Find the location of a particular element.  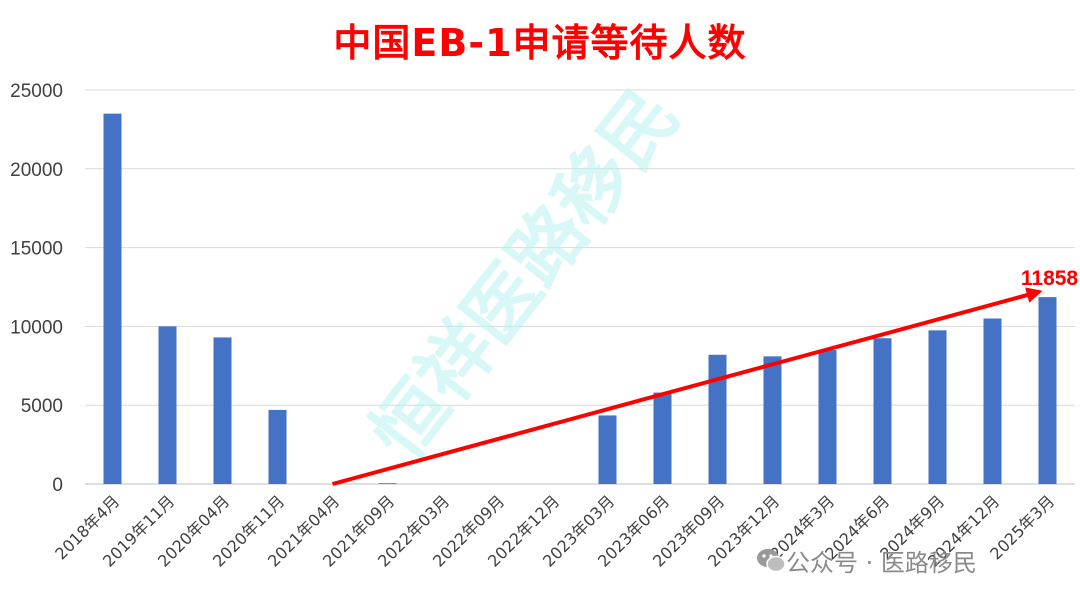

y-tick-label: 5000 is located at coordinates (42, 406).